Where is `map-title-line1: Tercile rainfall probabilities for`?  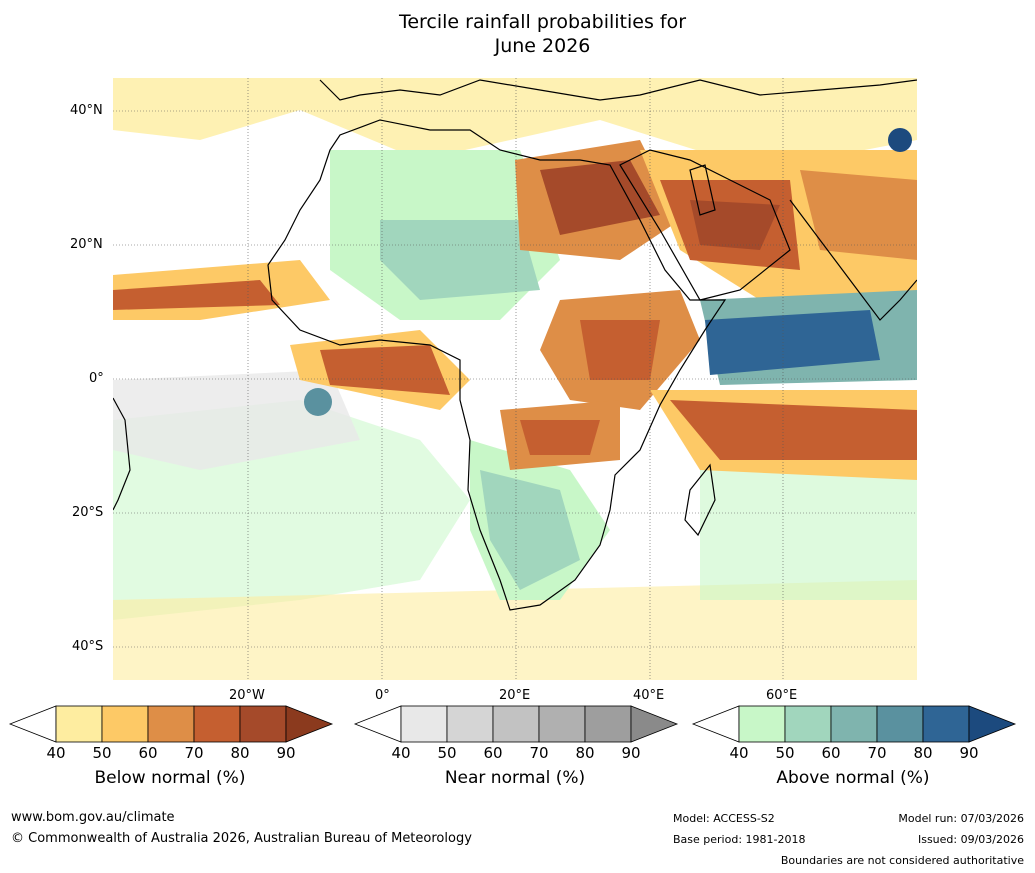
map-title-line1: Tercile rainfall probabilities for is located at coordinates (542, 22).